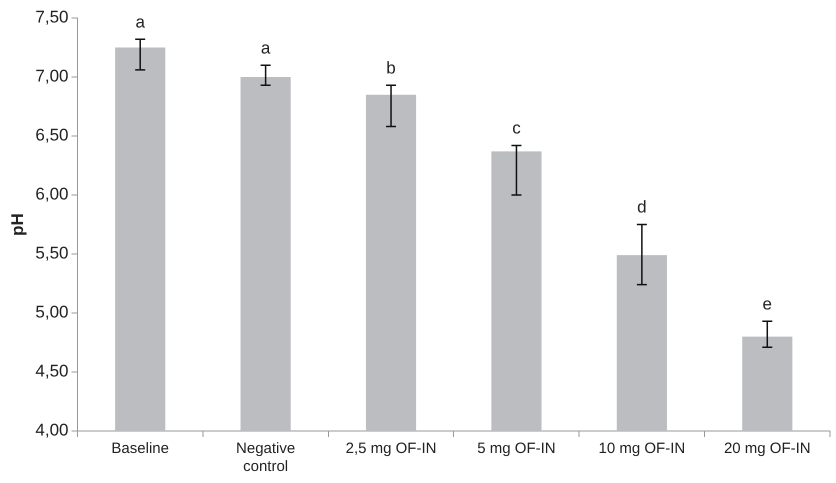 The image size is (836, 483). Describe the element at coordinates (391, 449) in the screenshot. I see `x-tick-label: 2,5 mg OF-IN` at that location.